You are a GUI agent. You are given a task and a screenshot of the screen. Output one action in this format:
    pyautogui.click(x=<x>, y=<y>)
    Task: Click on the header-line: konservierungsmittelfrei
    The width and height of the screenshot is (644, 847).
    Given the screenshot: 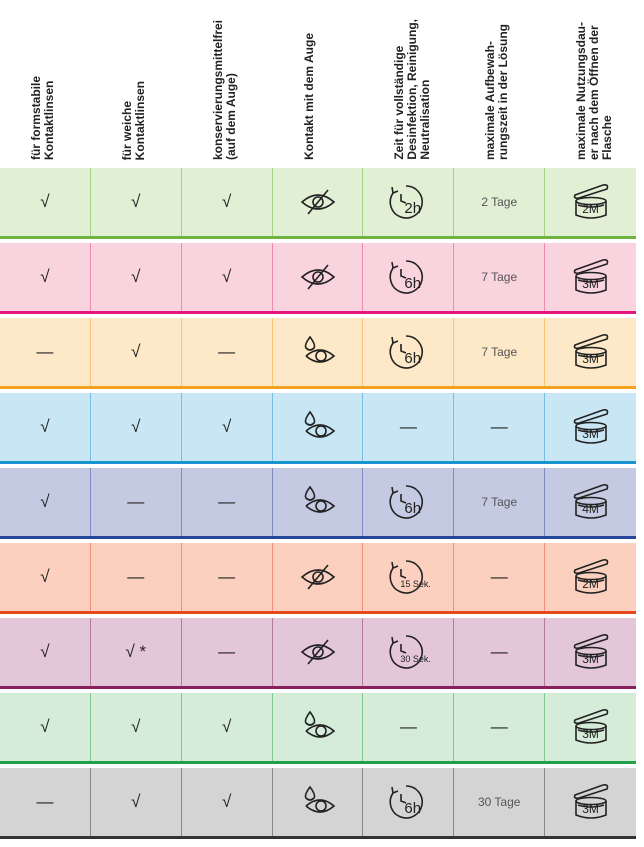 What is the action you would take?
    pyautogui.click(x=217, y=89)
    